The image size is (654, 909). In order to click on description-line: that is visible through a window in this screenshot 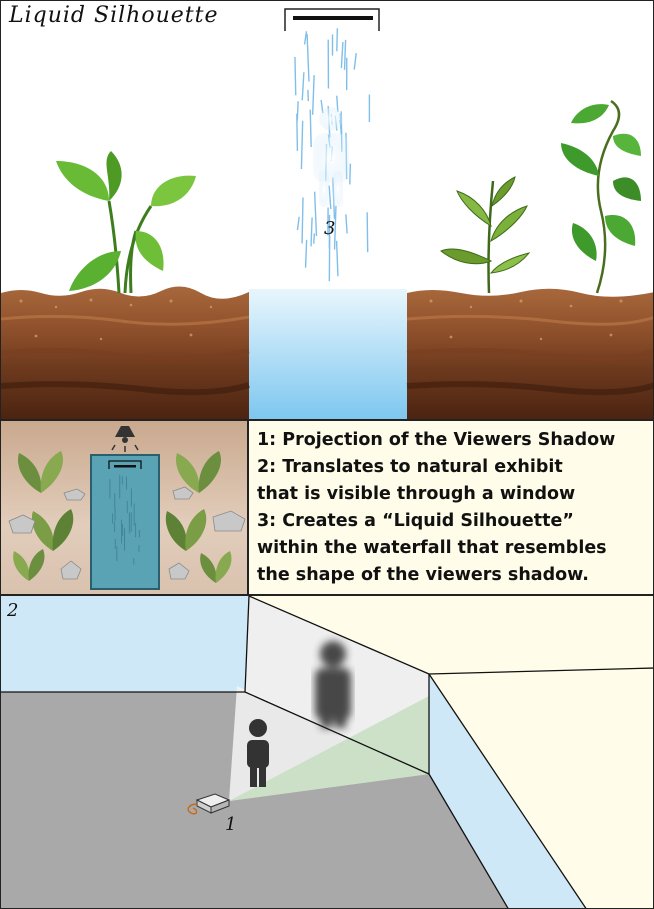, I will do `click(416, 494)`.